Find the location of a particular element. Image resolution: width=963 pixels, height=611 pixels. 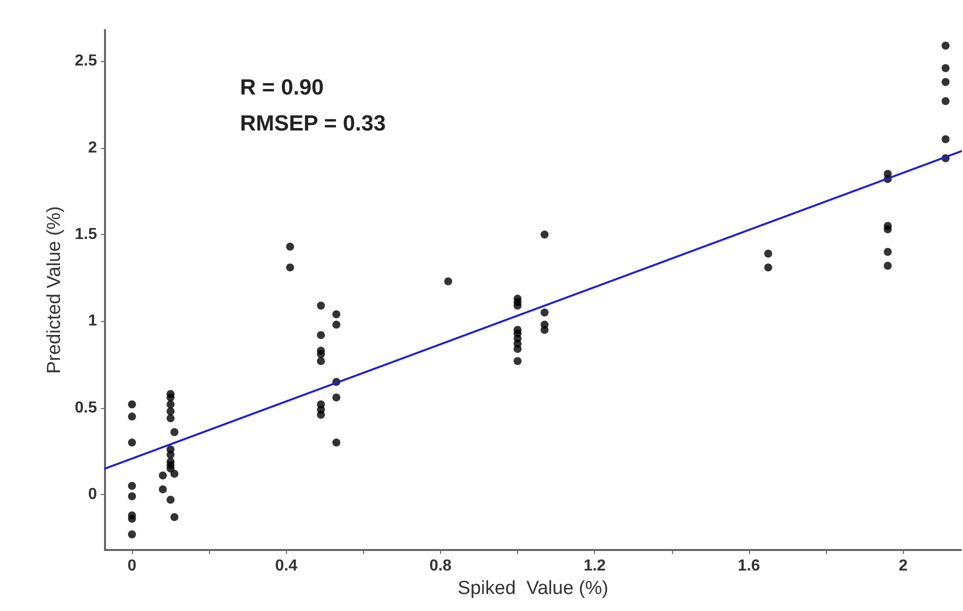

y-tick-label: 2.5 is located at coordinates (86, 61).